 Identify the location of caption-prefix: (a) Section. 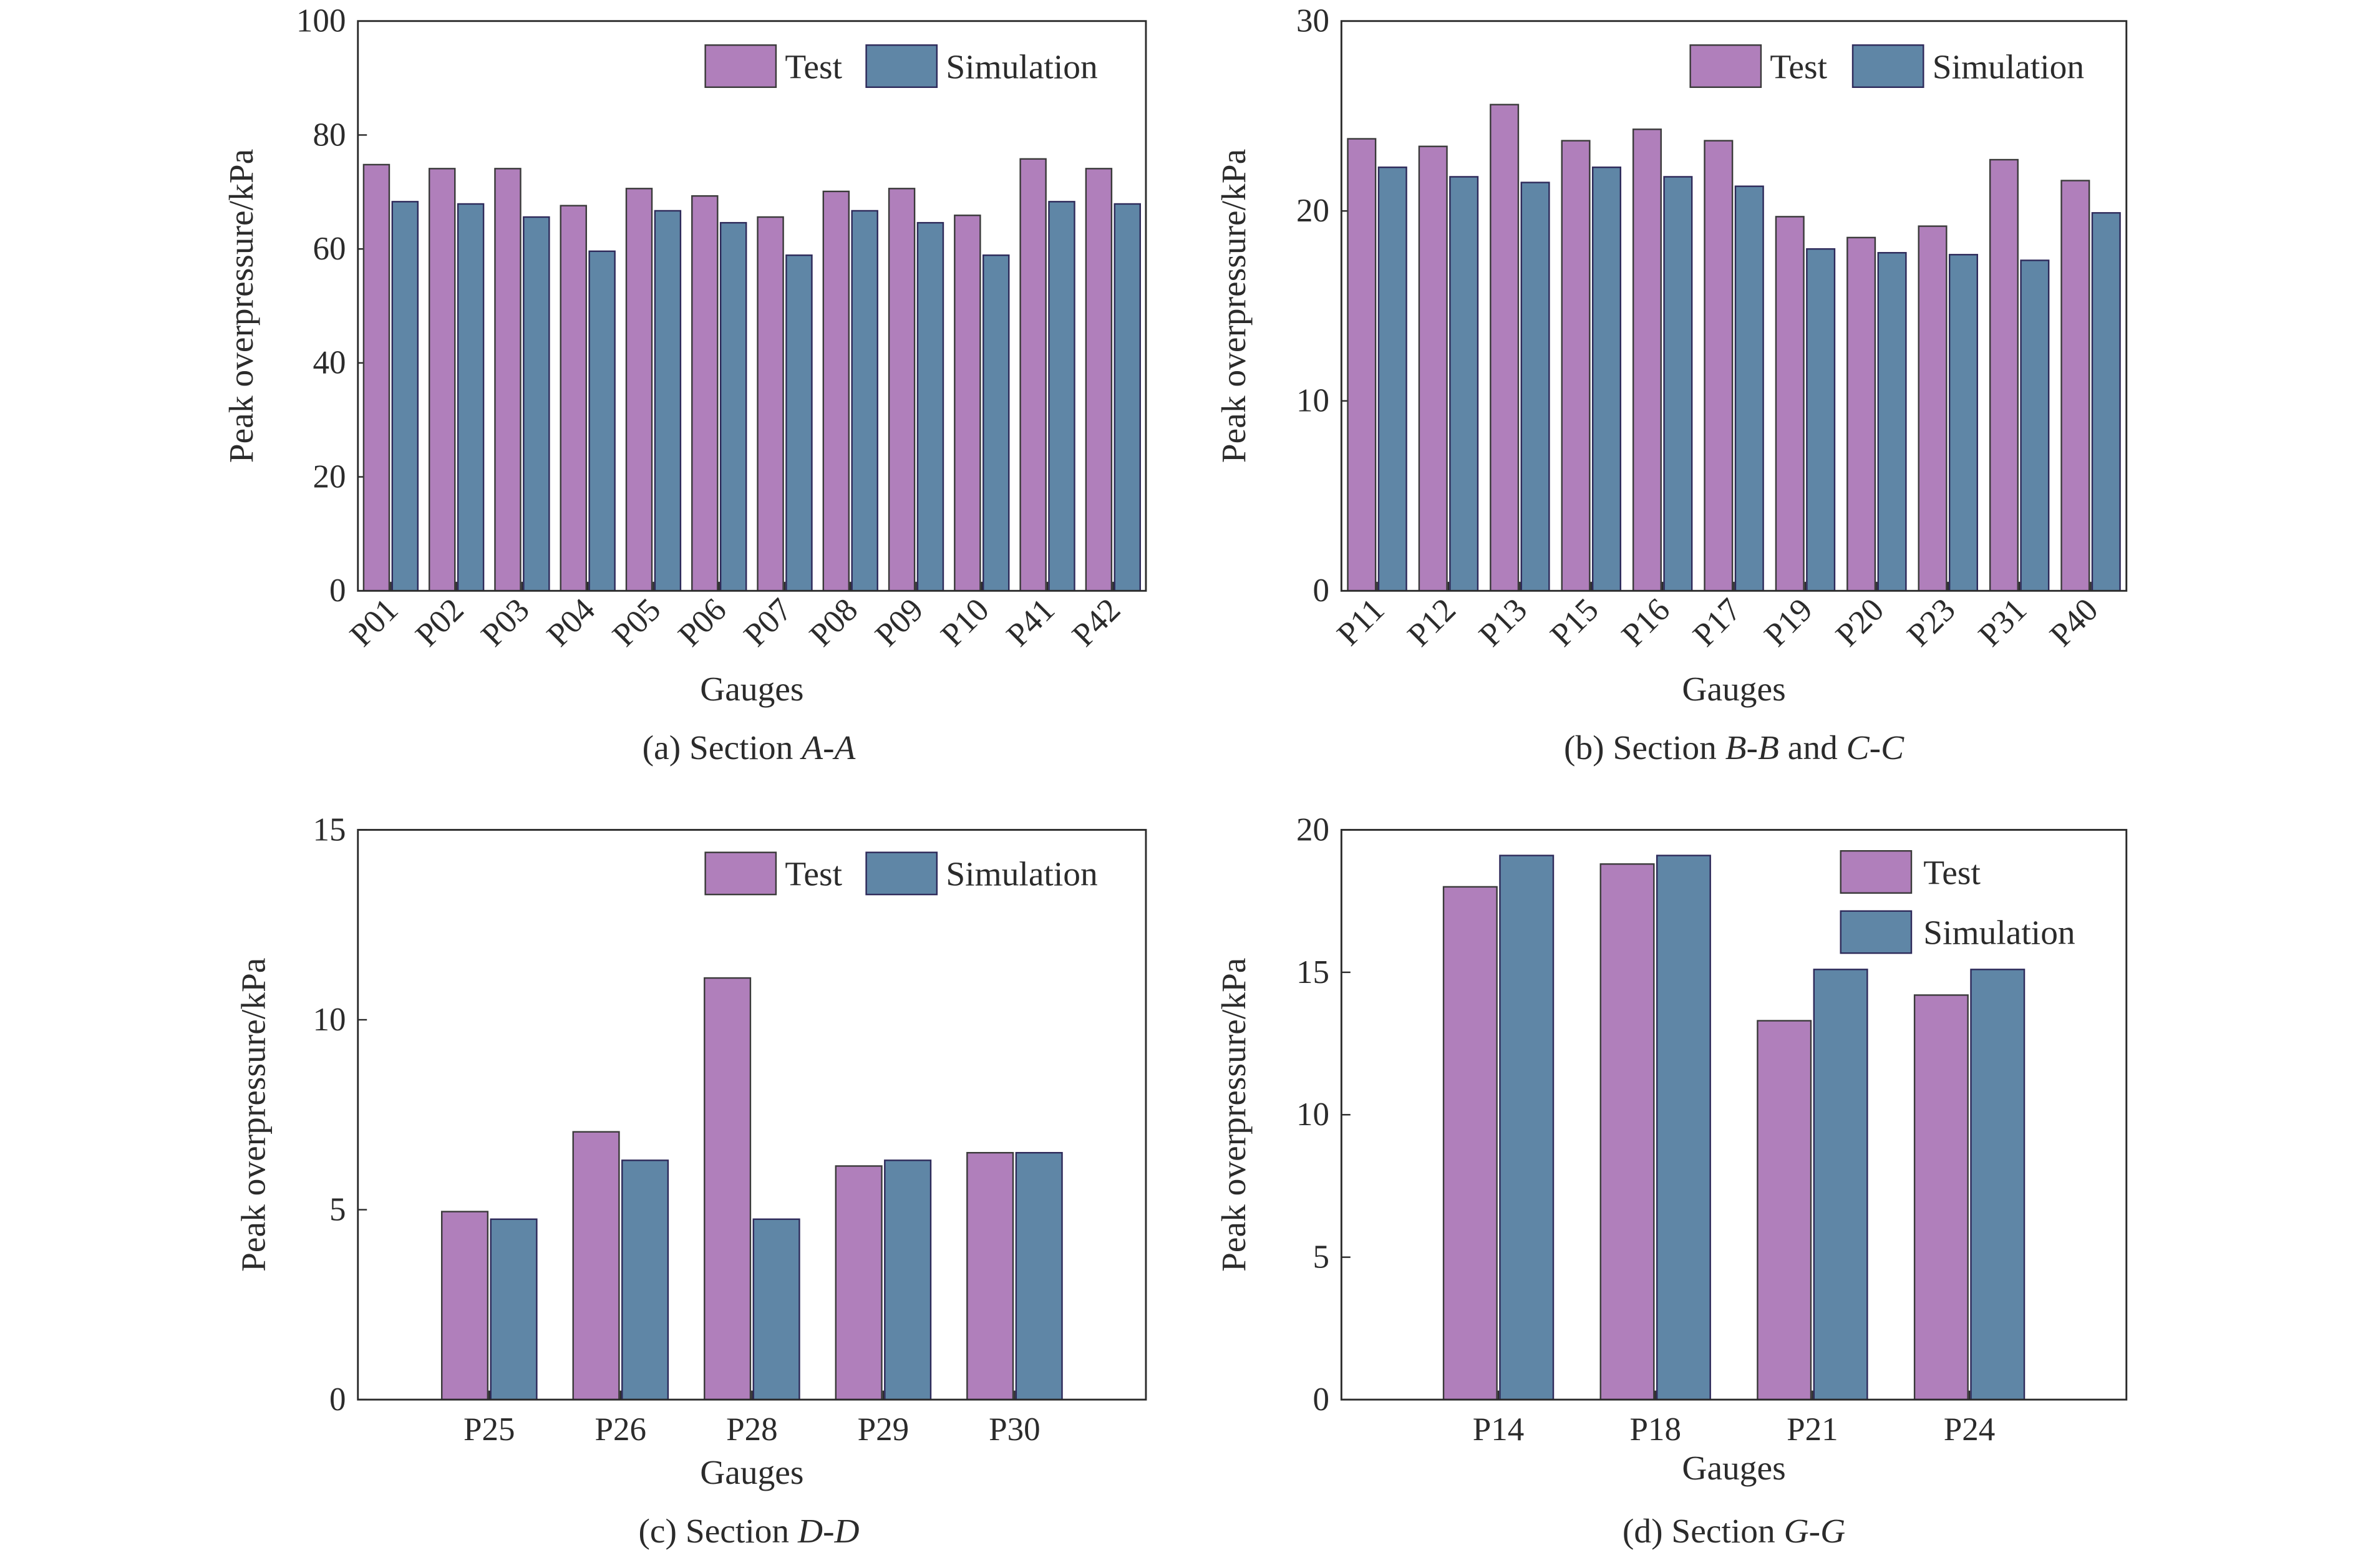
(722, 747).